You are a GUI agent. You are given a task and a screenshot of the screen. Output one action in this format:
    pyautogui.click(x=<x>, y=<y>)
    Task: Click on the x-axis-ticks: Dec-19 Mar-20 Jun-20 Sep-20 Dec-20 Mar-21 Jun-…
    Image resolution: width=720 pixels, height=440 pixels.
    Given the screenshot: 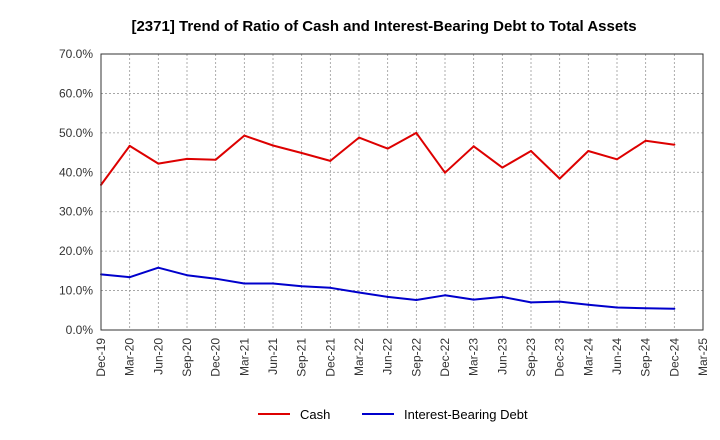 What is the action you would take?
    pyautogui.click(x=402, y=357)
    